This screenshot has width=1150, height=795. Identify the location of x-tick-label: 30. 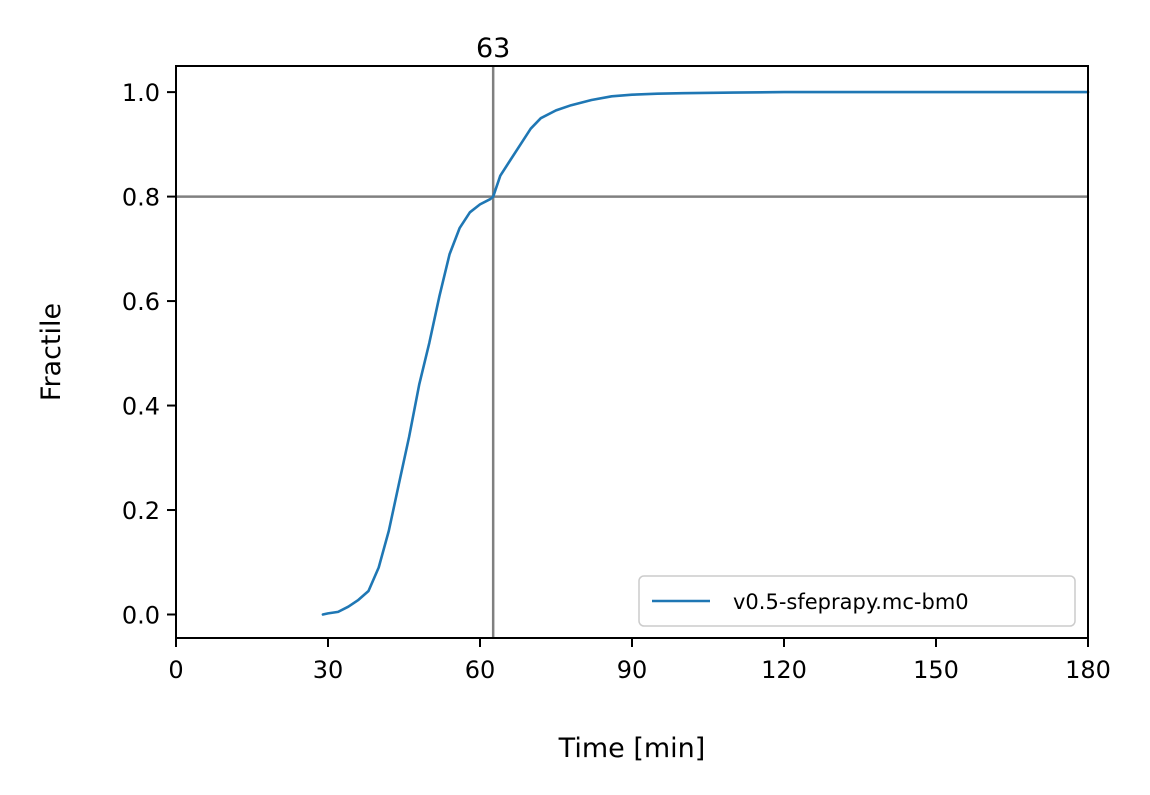
(328, 670).